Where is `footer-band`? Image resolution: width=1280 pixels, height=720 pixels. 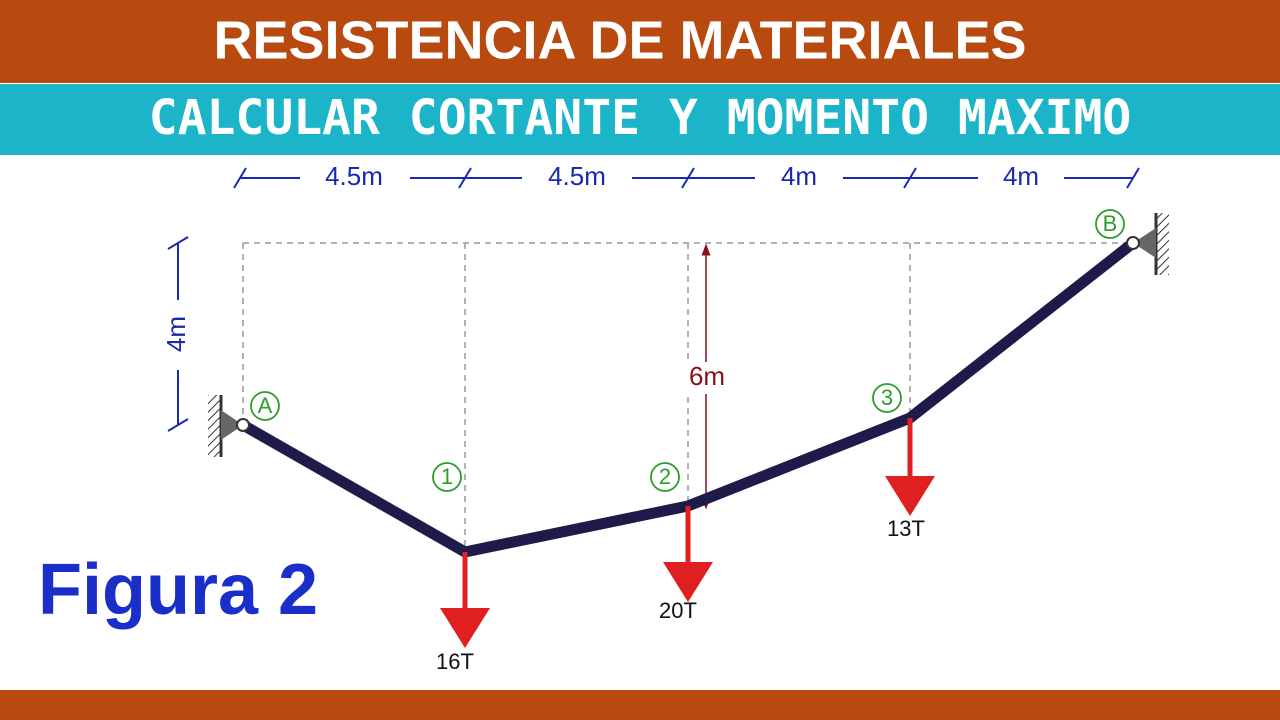
footer-band is located at coordinates (640, 705).